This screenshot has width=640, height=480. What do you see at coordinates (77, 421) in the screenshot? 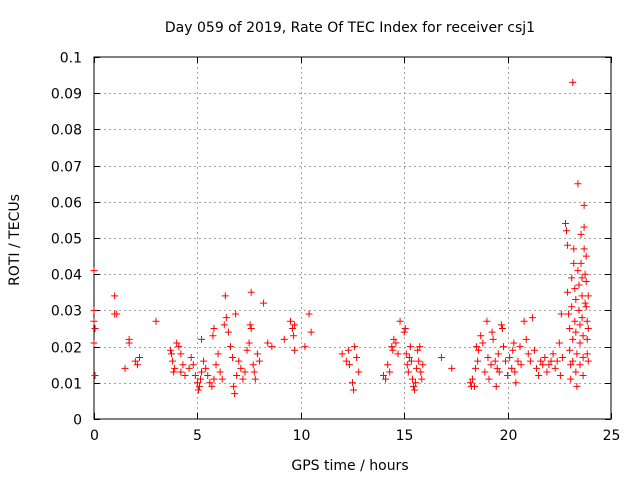
I see `y-tick-label: 0` at bounding box center [77, 421].